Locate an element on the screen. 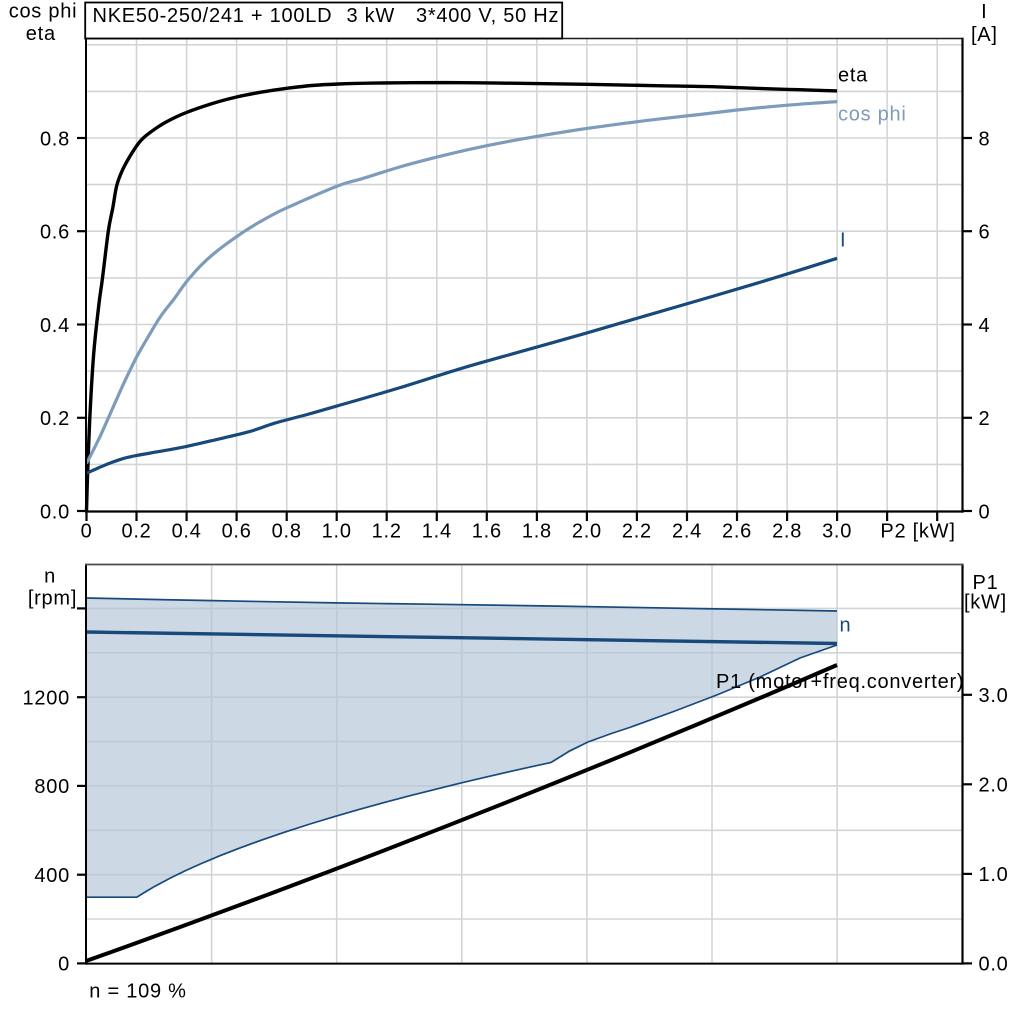  svg-text: 1.8 is located at coordinates (537, 532).